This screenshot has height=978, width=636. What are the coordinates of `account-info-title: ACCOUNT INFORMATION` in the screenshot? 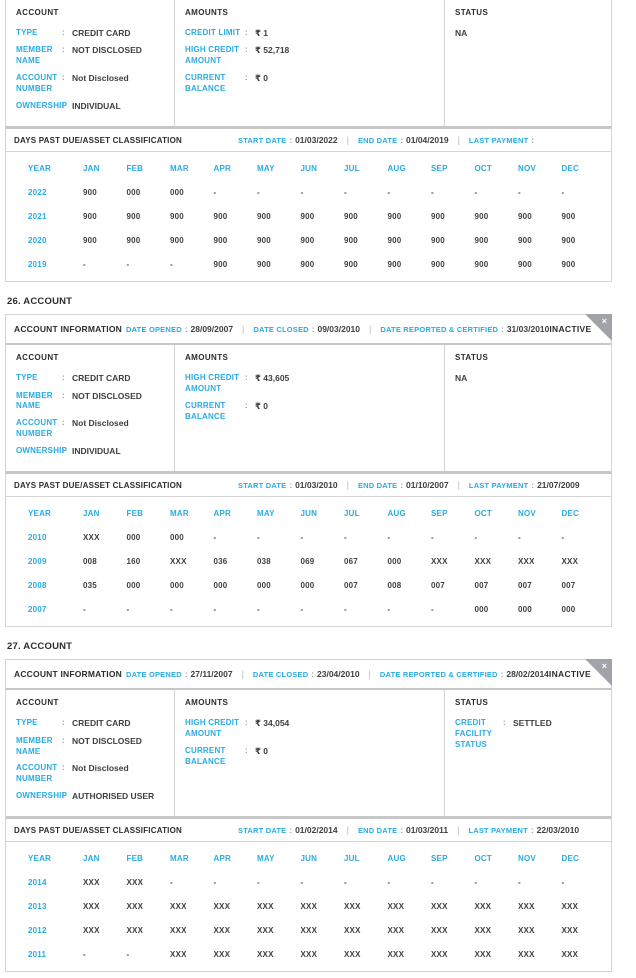 It's located at (68, 674).